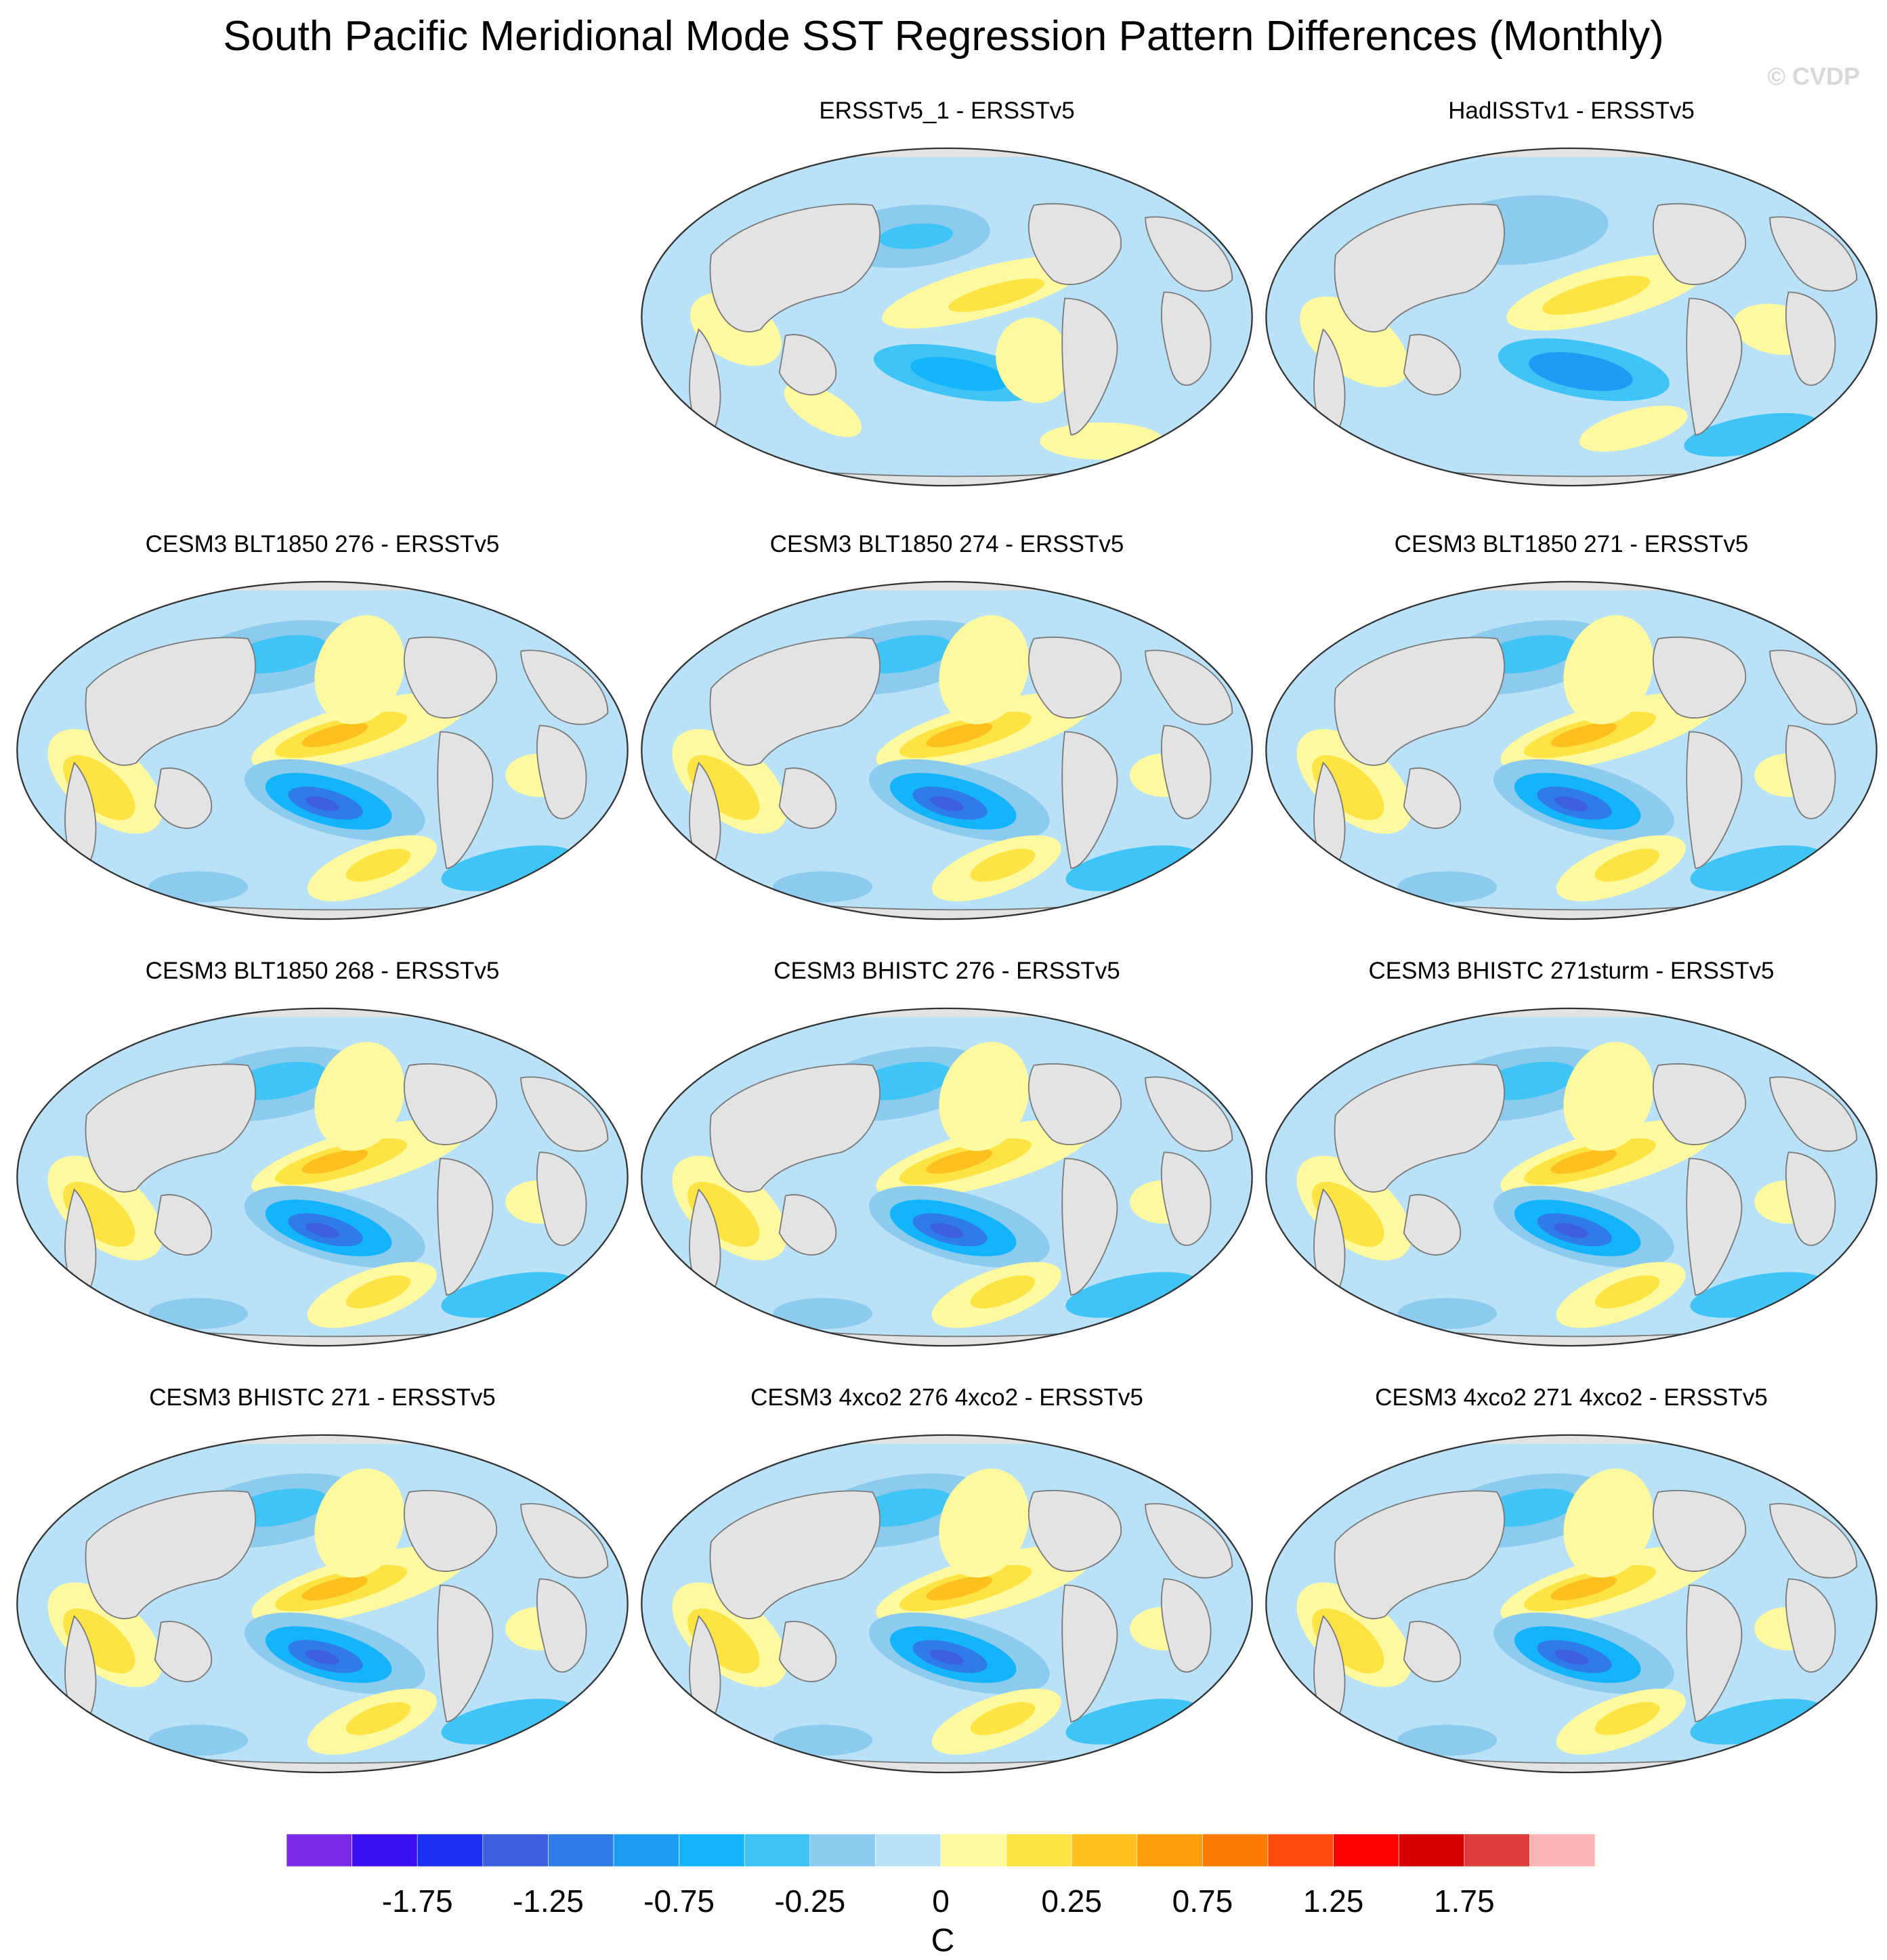  What do you see at coordinates (943, 1941) in the screenshot?
I see `colorbar-unit: C` at bounding box center [943, 1941].